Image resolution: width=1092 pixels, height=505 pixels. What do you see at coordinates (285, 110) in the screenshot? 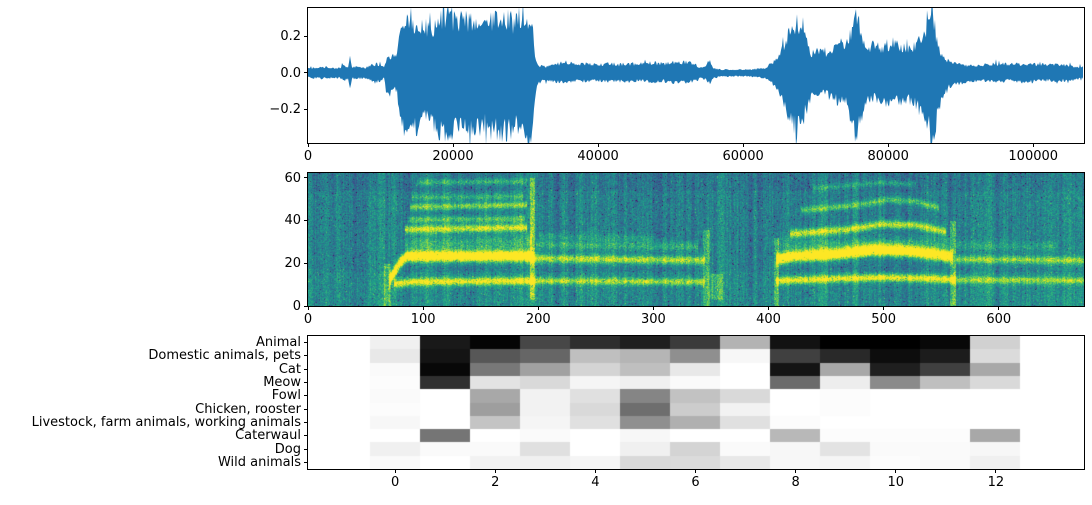
I see `y-tick-label: −0.2` at bounding box center [285, 110].